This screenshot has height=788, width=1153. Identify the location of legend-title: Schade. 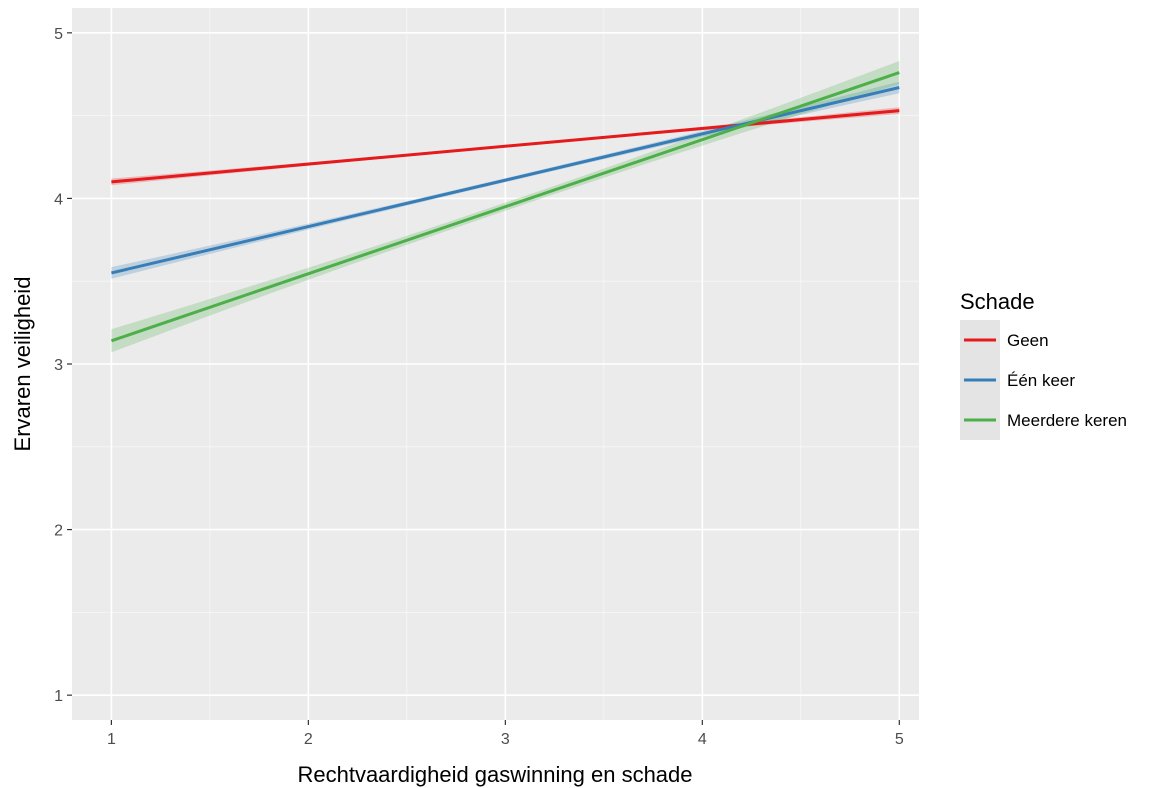
(997, 301).